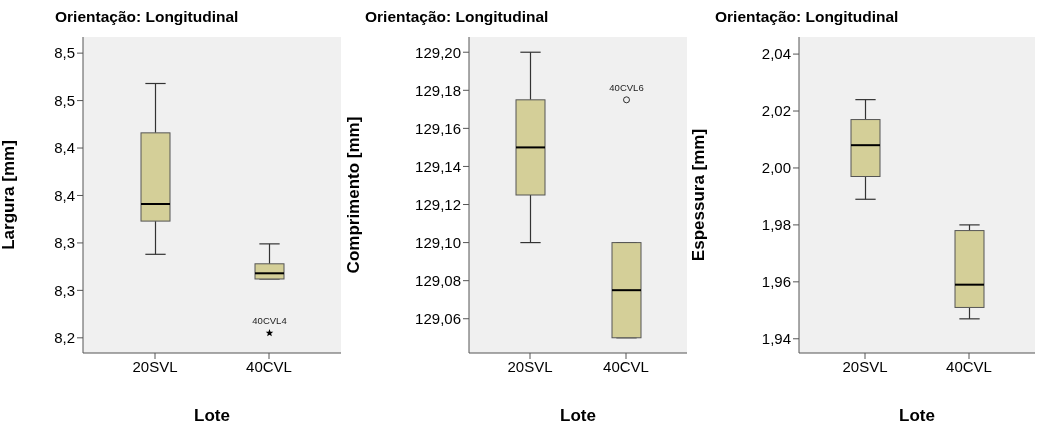 The image size is (1041, 428). Describe the element at coordinates (269, 321) in the screenshot. I see `annotation: 40CVL4` at that location.